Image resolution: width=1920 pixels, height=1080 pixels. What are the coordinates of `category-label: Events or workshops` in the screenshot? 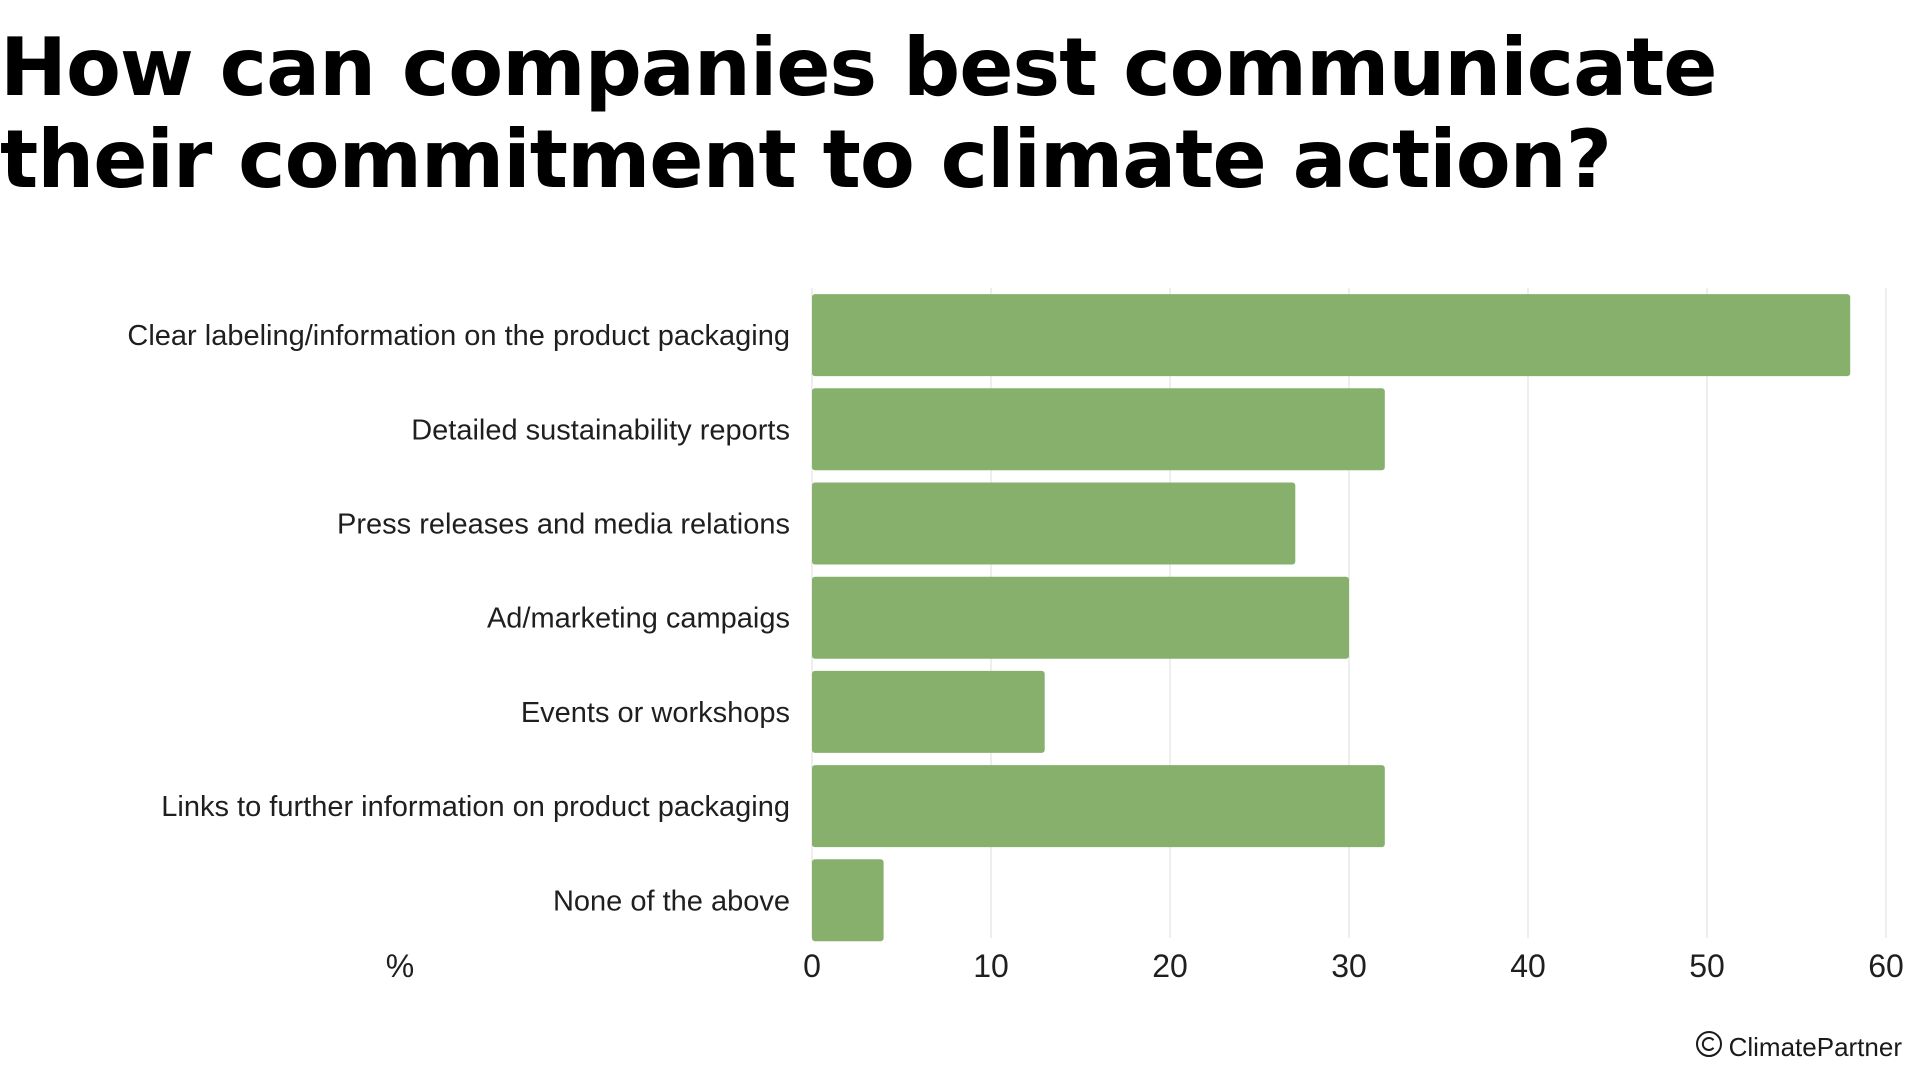 It's located at (655, 713).